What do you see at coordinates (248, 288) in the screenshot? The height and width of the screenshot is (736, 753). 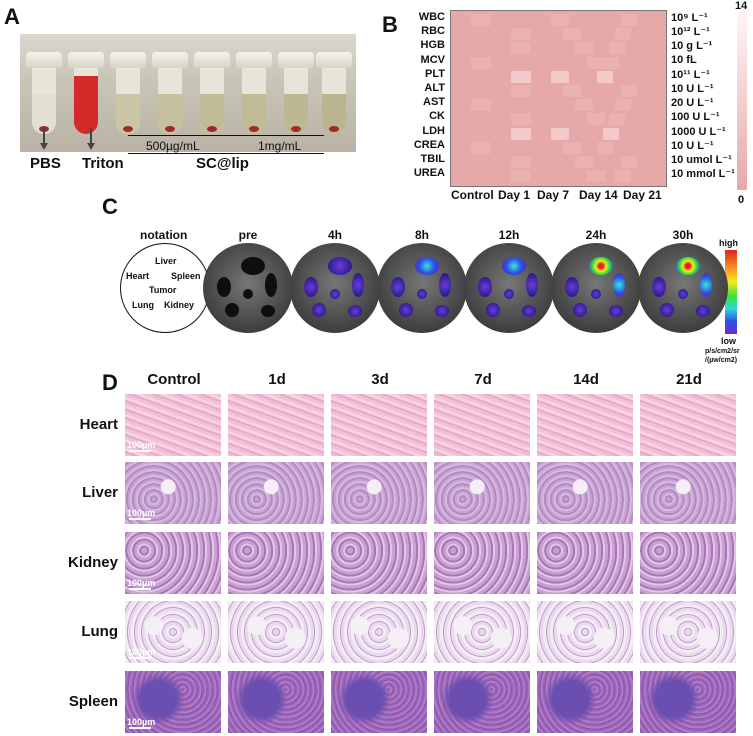 I see `imaging-circle-pre` at bounding box center [248, 288].